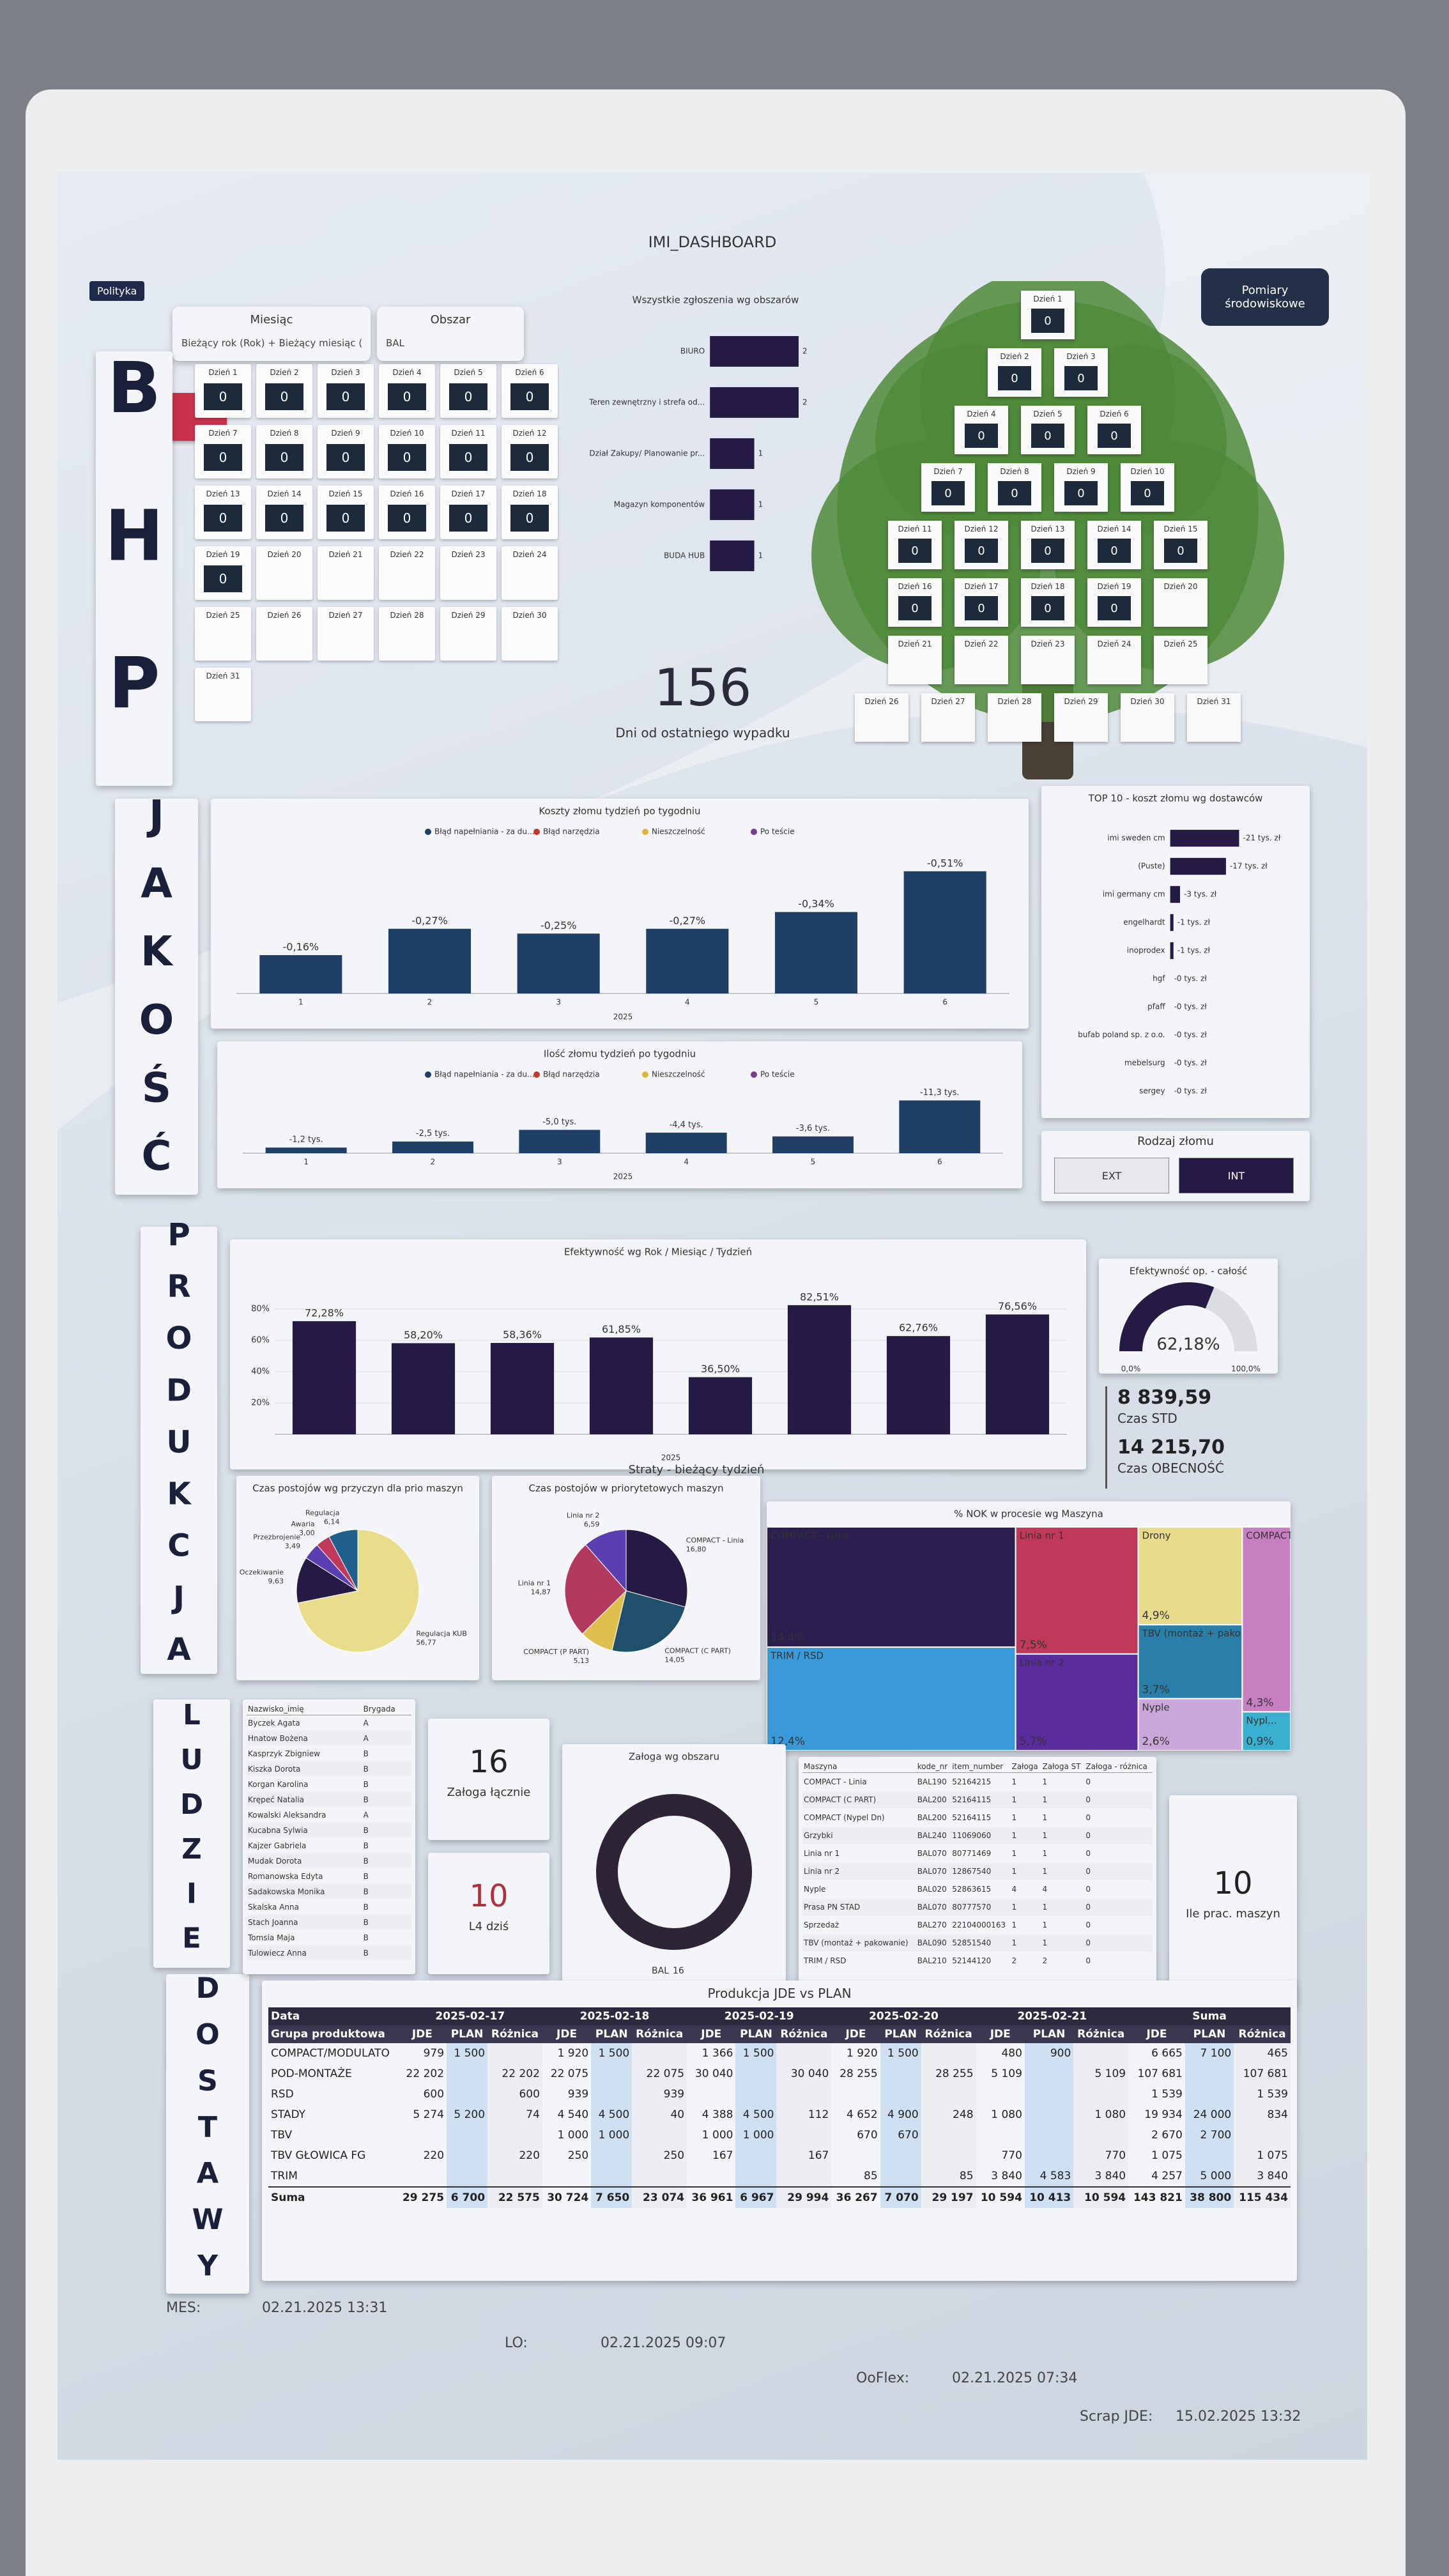  What do you see at coordinates (844, 1817) in the screenshot?
I see `table-cell: COMPACT (Nypel Dn)` at bounding box center [844, 1817].